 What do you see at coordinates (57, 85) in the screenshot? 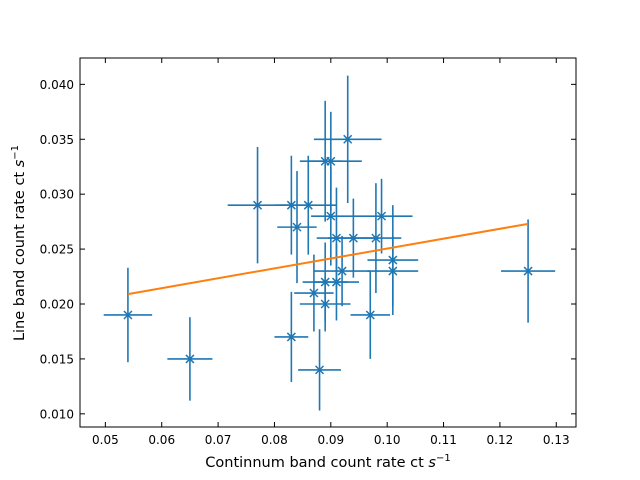
I see `y-tick-label: 0.040` at bounding box center [57, 85].